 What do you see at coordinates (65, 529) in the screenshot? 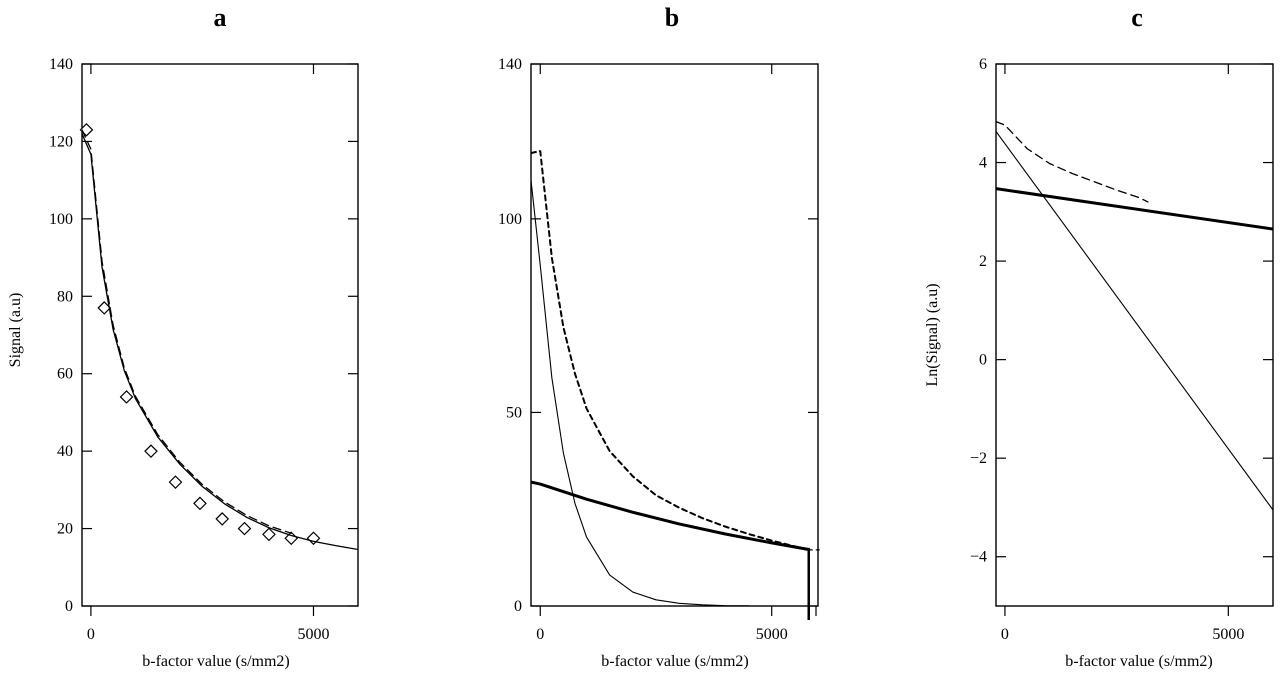
I see `y-tick-label: 20` at bounding box center [65, 529].